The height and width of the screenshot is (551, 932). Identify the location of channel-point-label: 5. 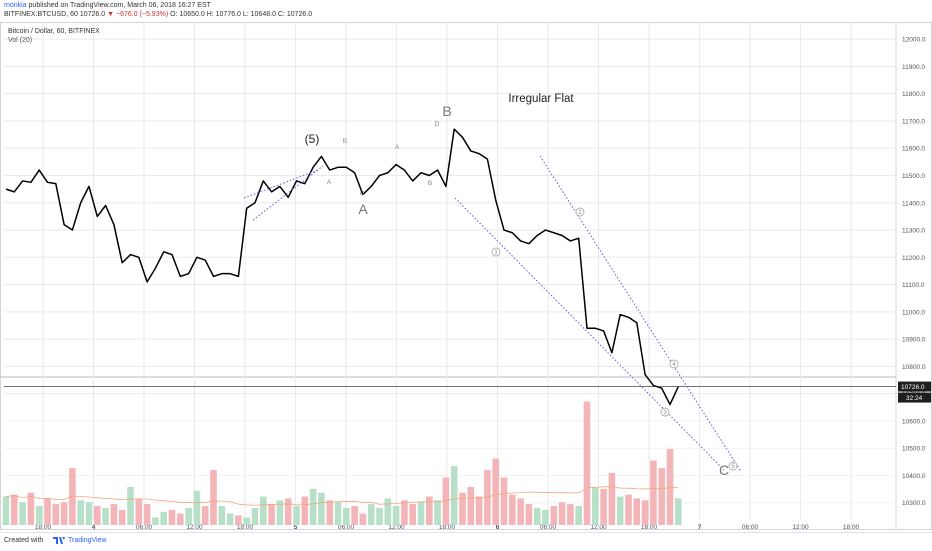
(733, 467).